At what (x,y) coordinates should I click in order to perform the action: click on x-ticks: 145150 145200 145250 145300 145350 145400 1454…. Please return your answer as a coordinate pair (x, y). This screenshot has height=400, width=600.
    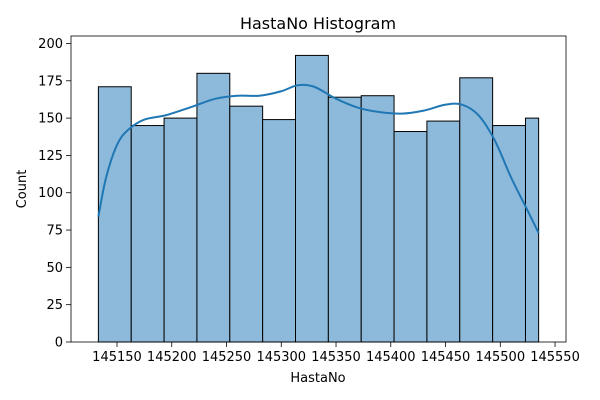
    Looking at the image, I should click on (336, 353).